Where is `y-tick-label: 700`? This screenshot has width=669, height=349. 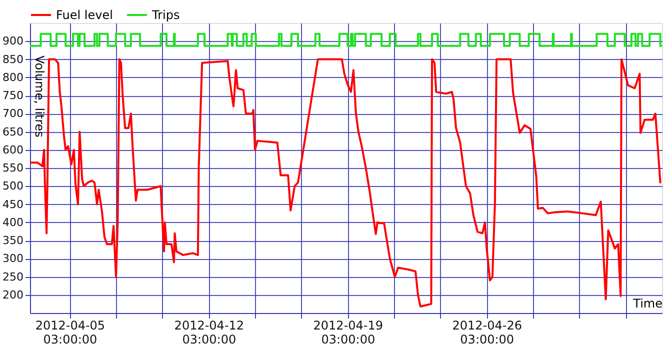 y-tick-label: 700 is located at coordinates (13, 113).